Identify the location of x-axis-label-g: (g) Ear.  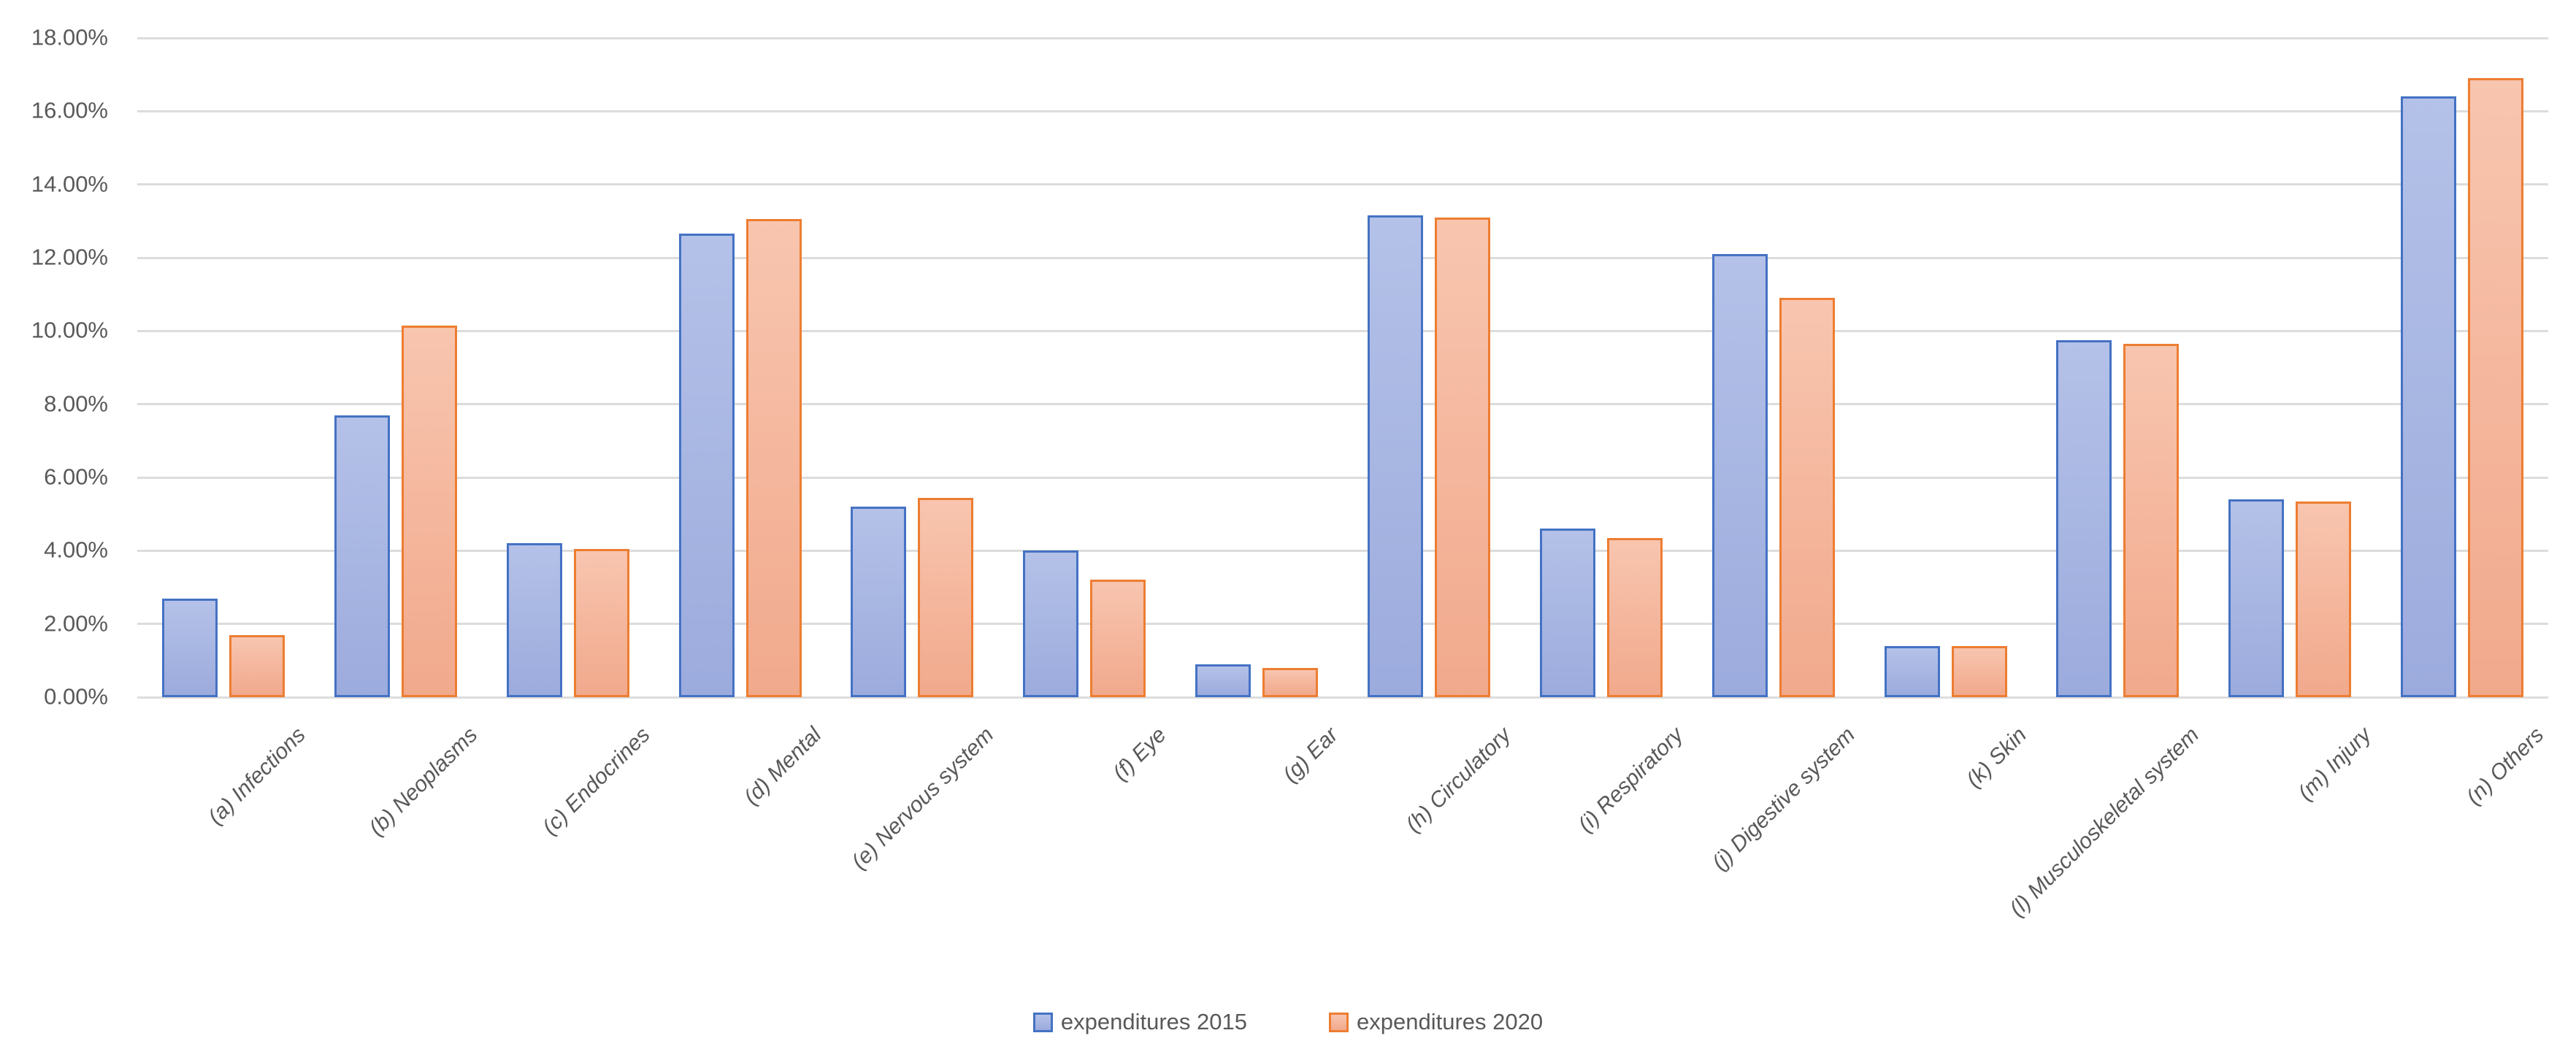
(1311, 755).